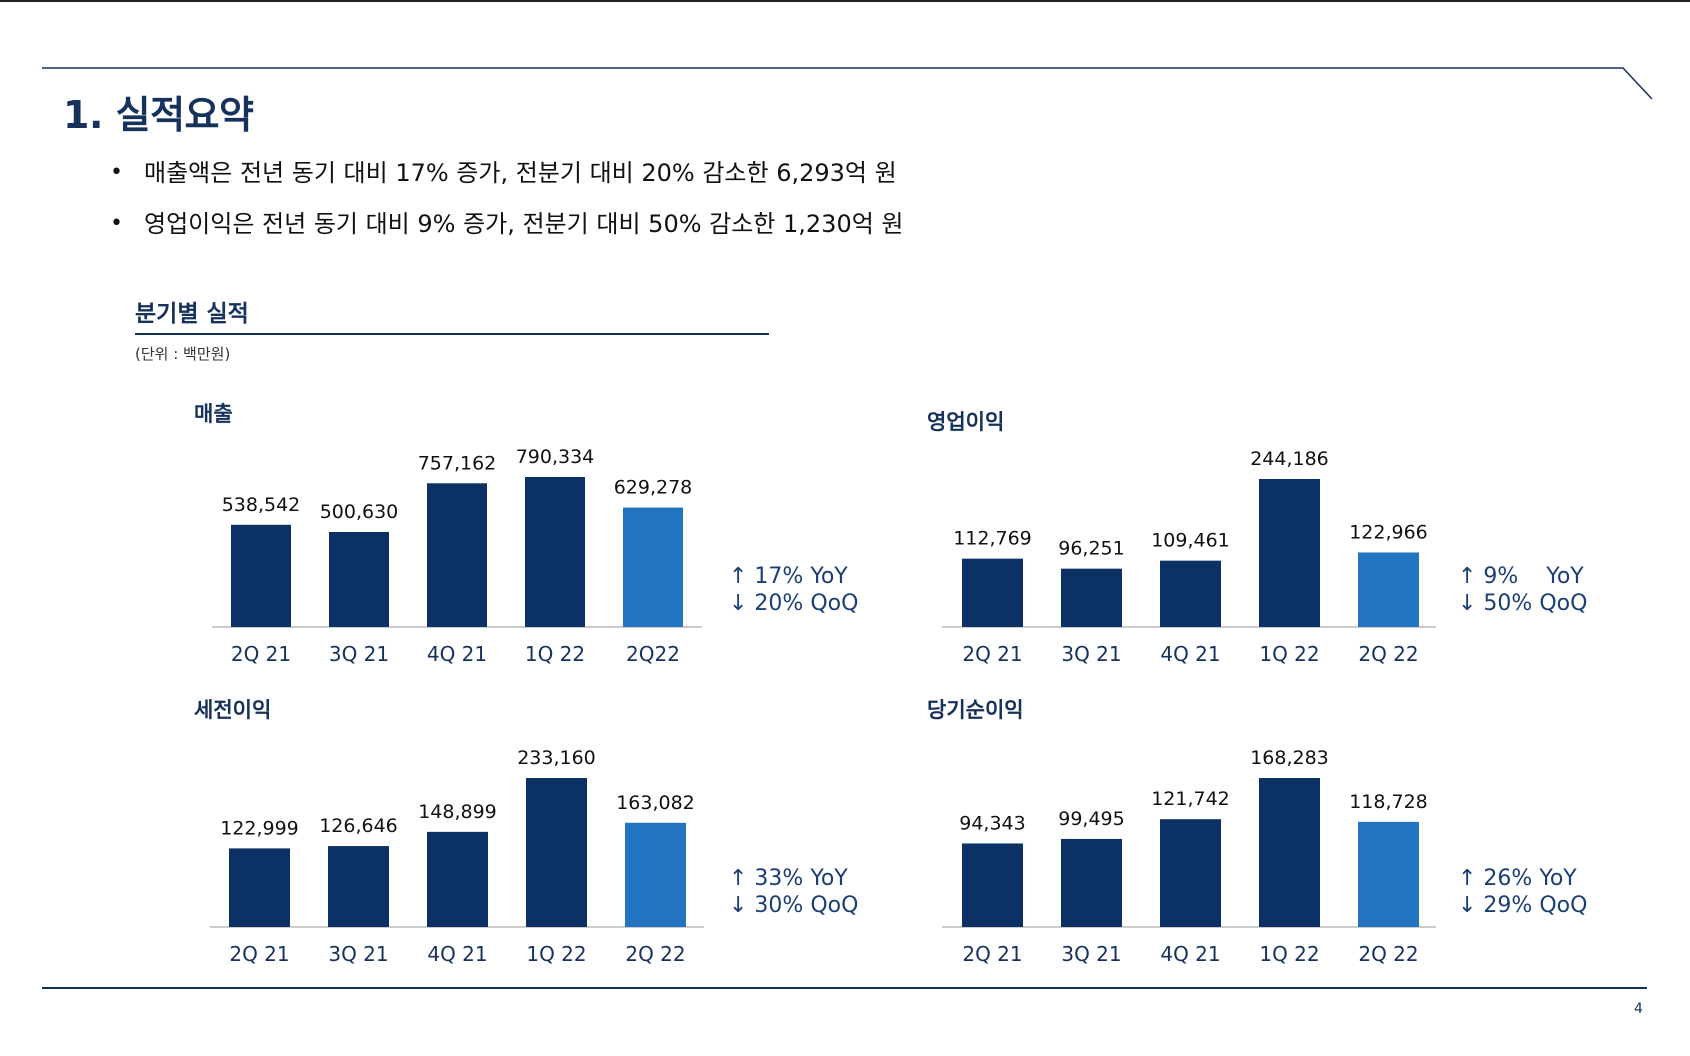 The height and width of the screenshot is (1056, 1690). Describe the element at coordinates (555, 654) in the screenshot. I see `revenue-category-label: 1Q 22` at that location.